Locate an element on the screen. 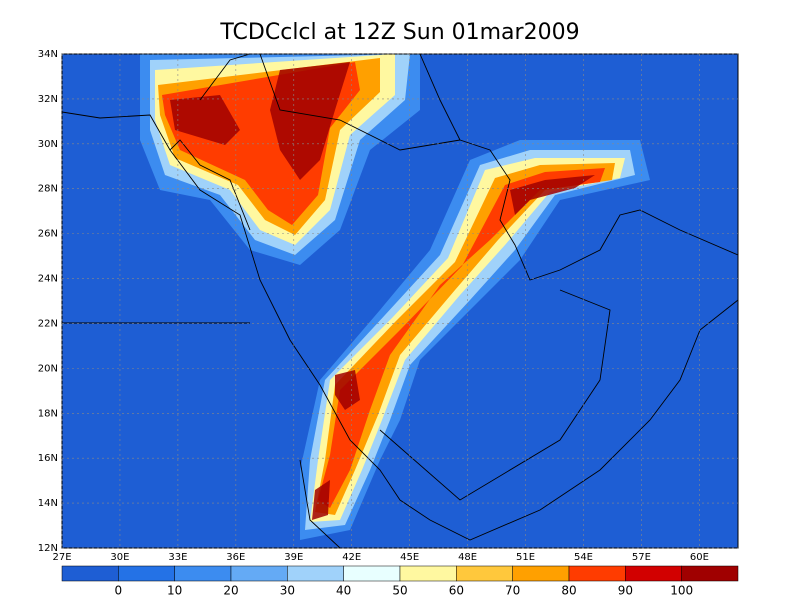 This screenshot has height=604, width=800. lon-tick-label: 57E is located at coordinates (641, 557).